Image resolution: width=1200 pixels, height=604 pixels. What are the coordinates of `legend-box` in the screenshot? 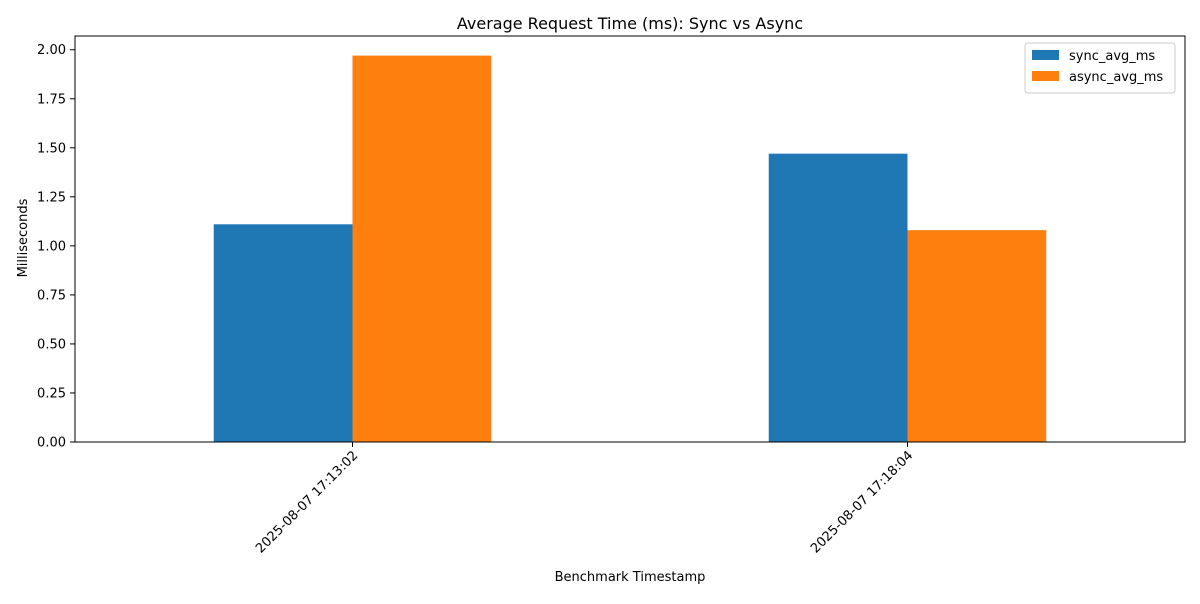 It's located at (1100, 68).